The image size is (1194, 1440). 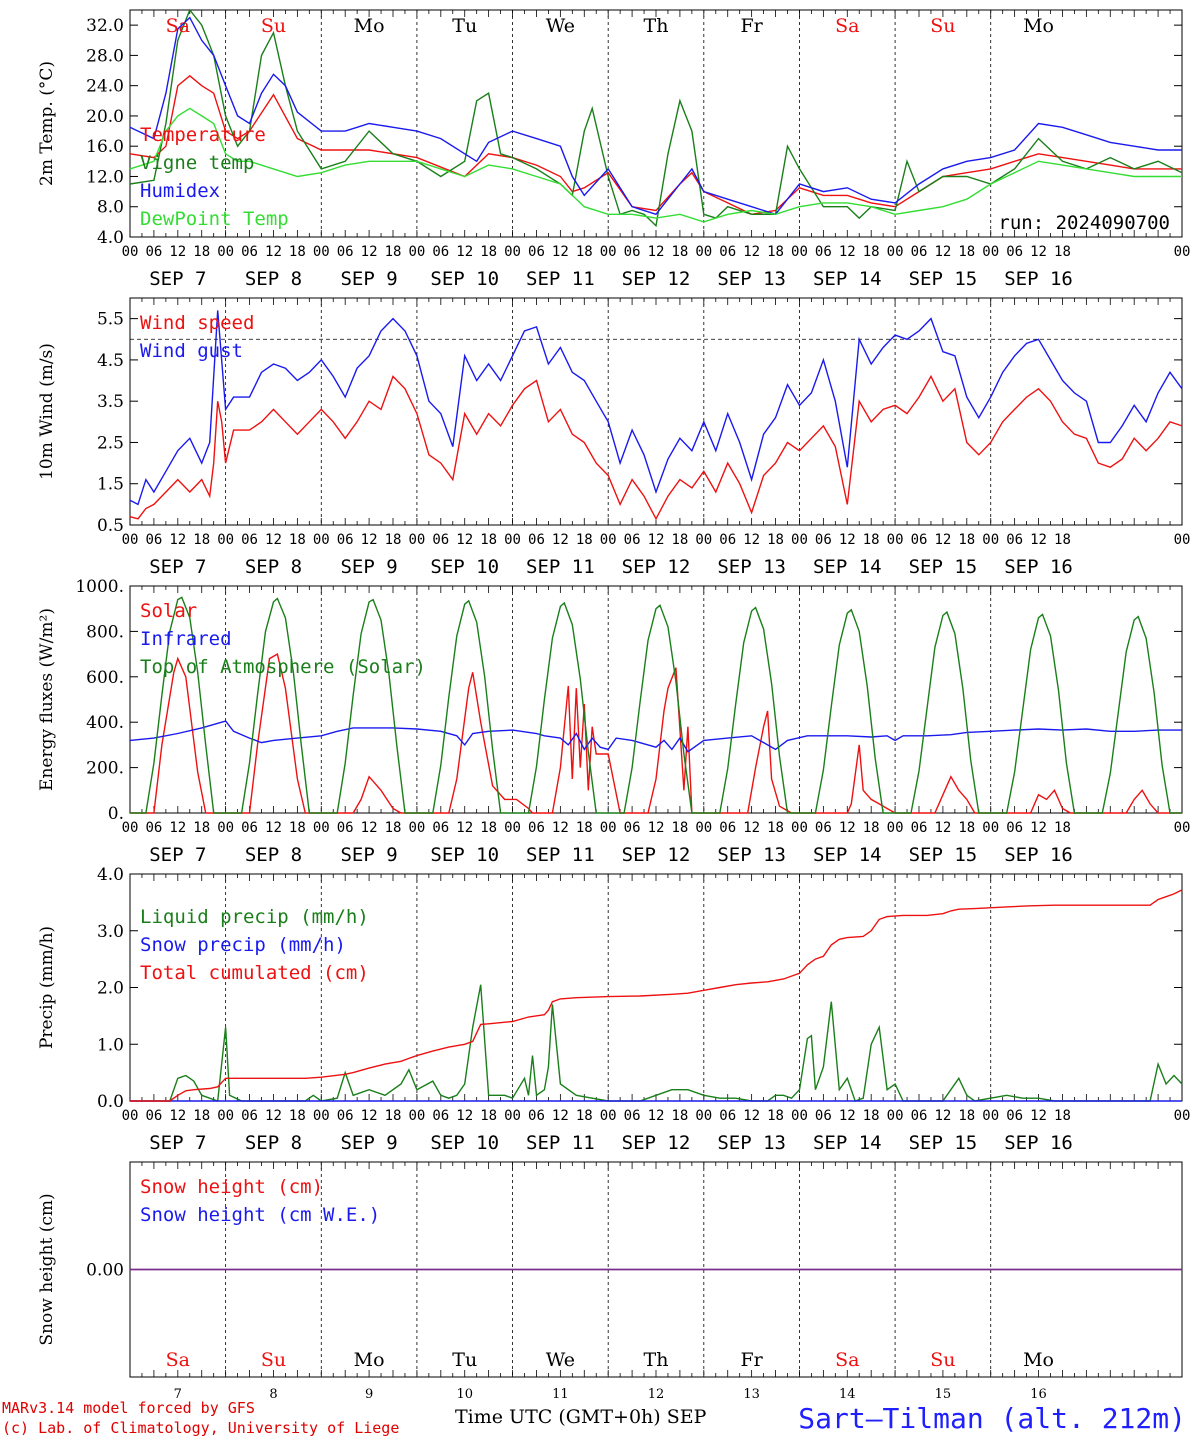 I want to click on y-tick-label: 3.5, so click(x=110, y=402).